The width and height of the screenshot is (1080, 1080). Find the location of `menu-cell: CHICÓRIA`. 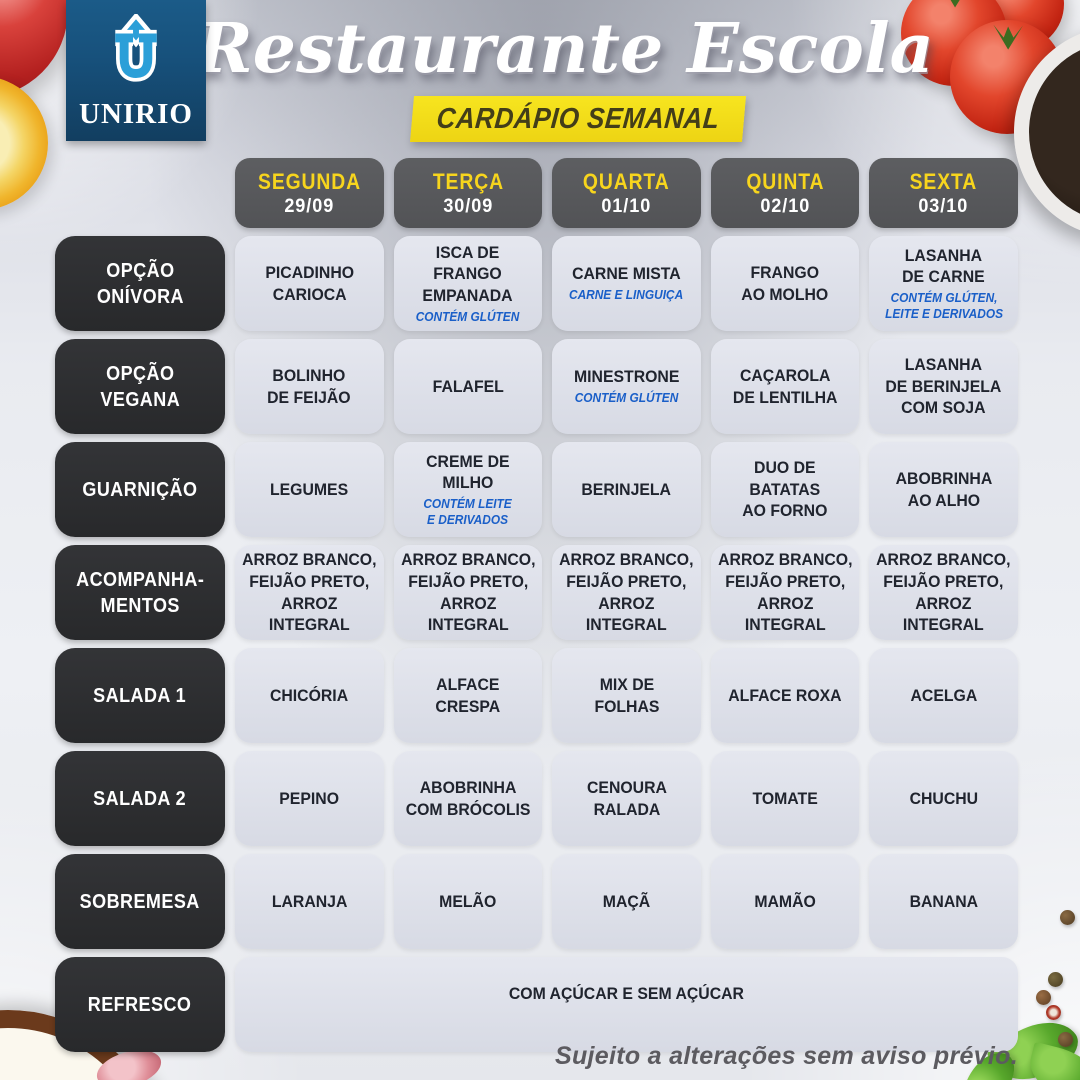

menu-cell: CHICÓRIA is located at coordinates (309, 695).